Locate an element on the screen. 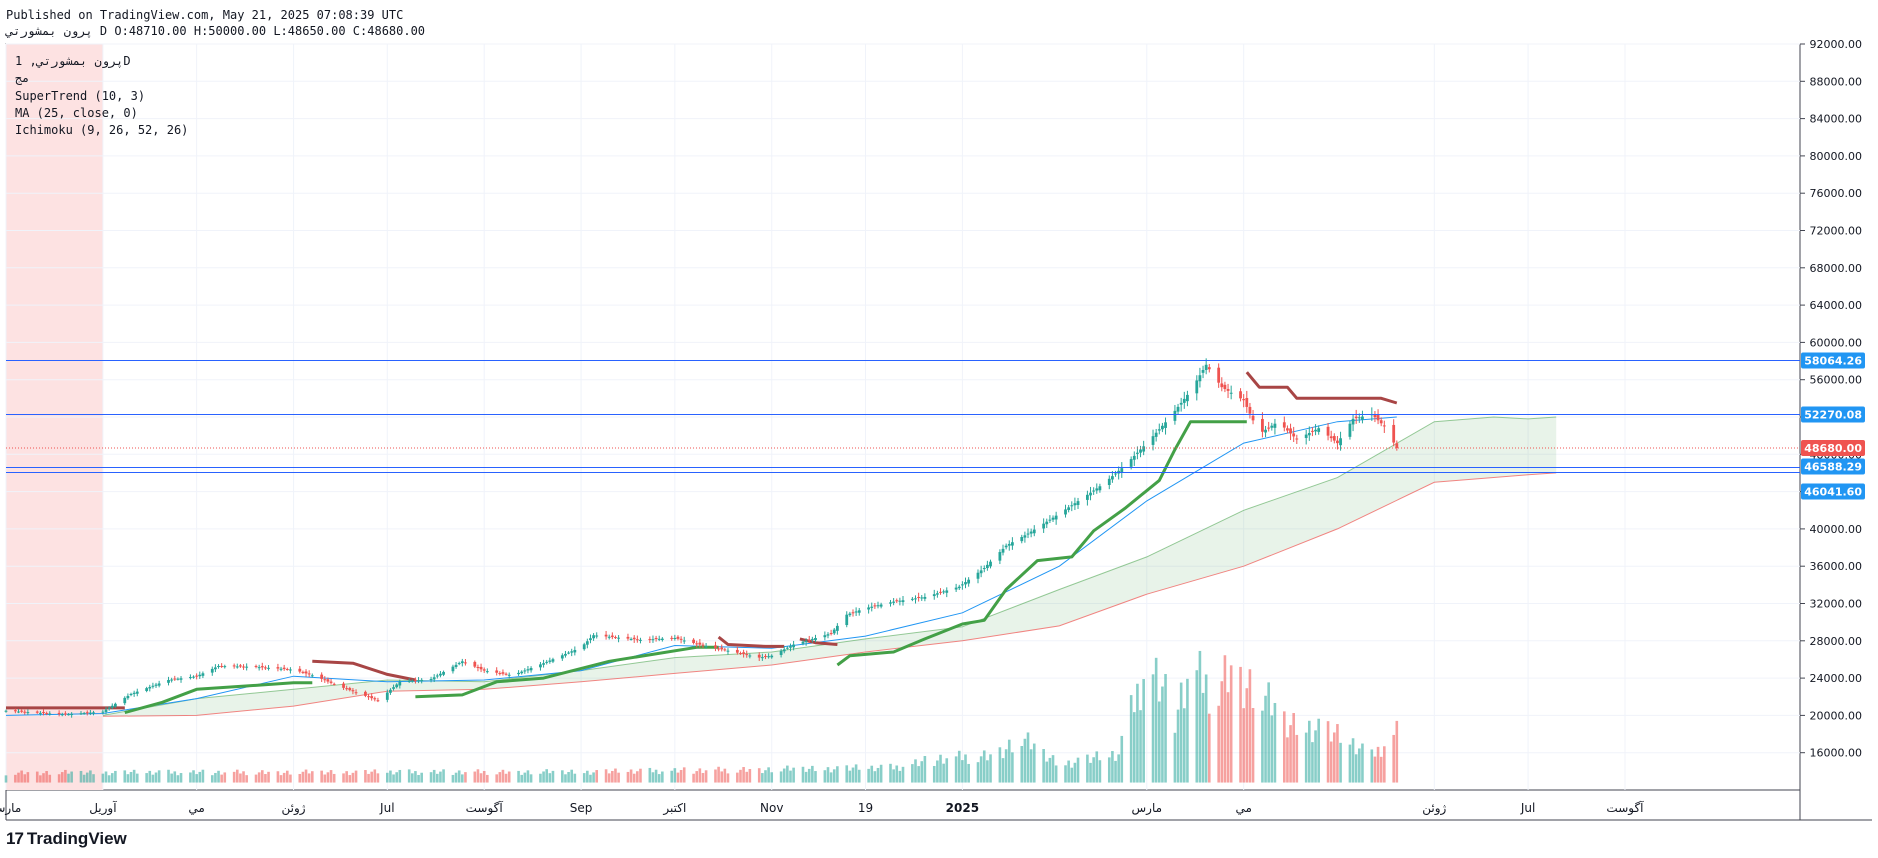 The width and height of the screenshot is (1878, 858). x-tick-label: مارس is located at coordinates (1147, 808).